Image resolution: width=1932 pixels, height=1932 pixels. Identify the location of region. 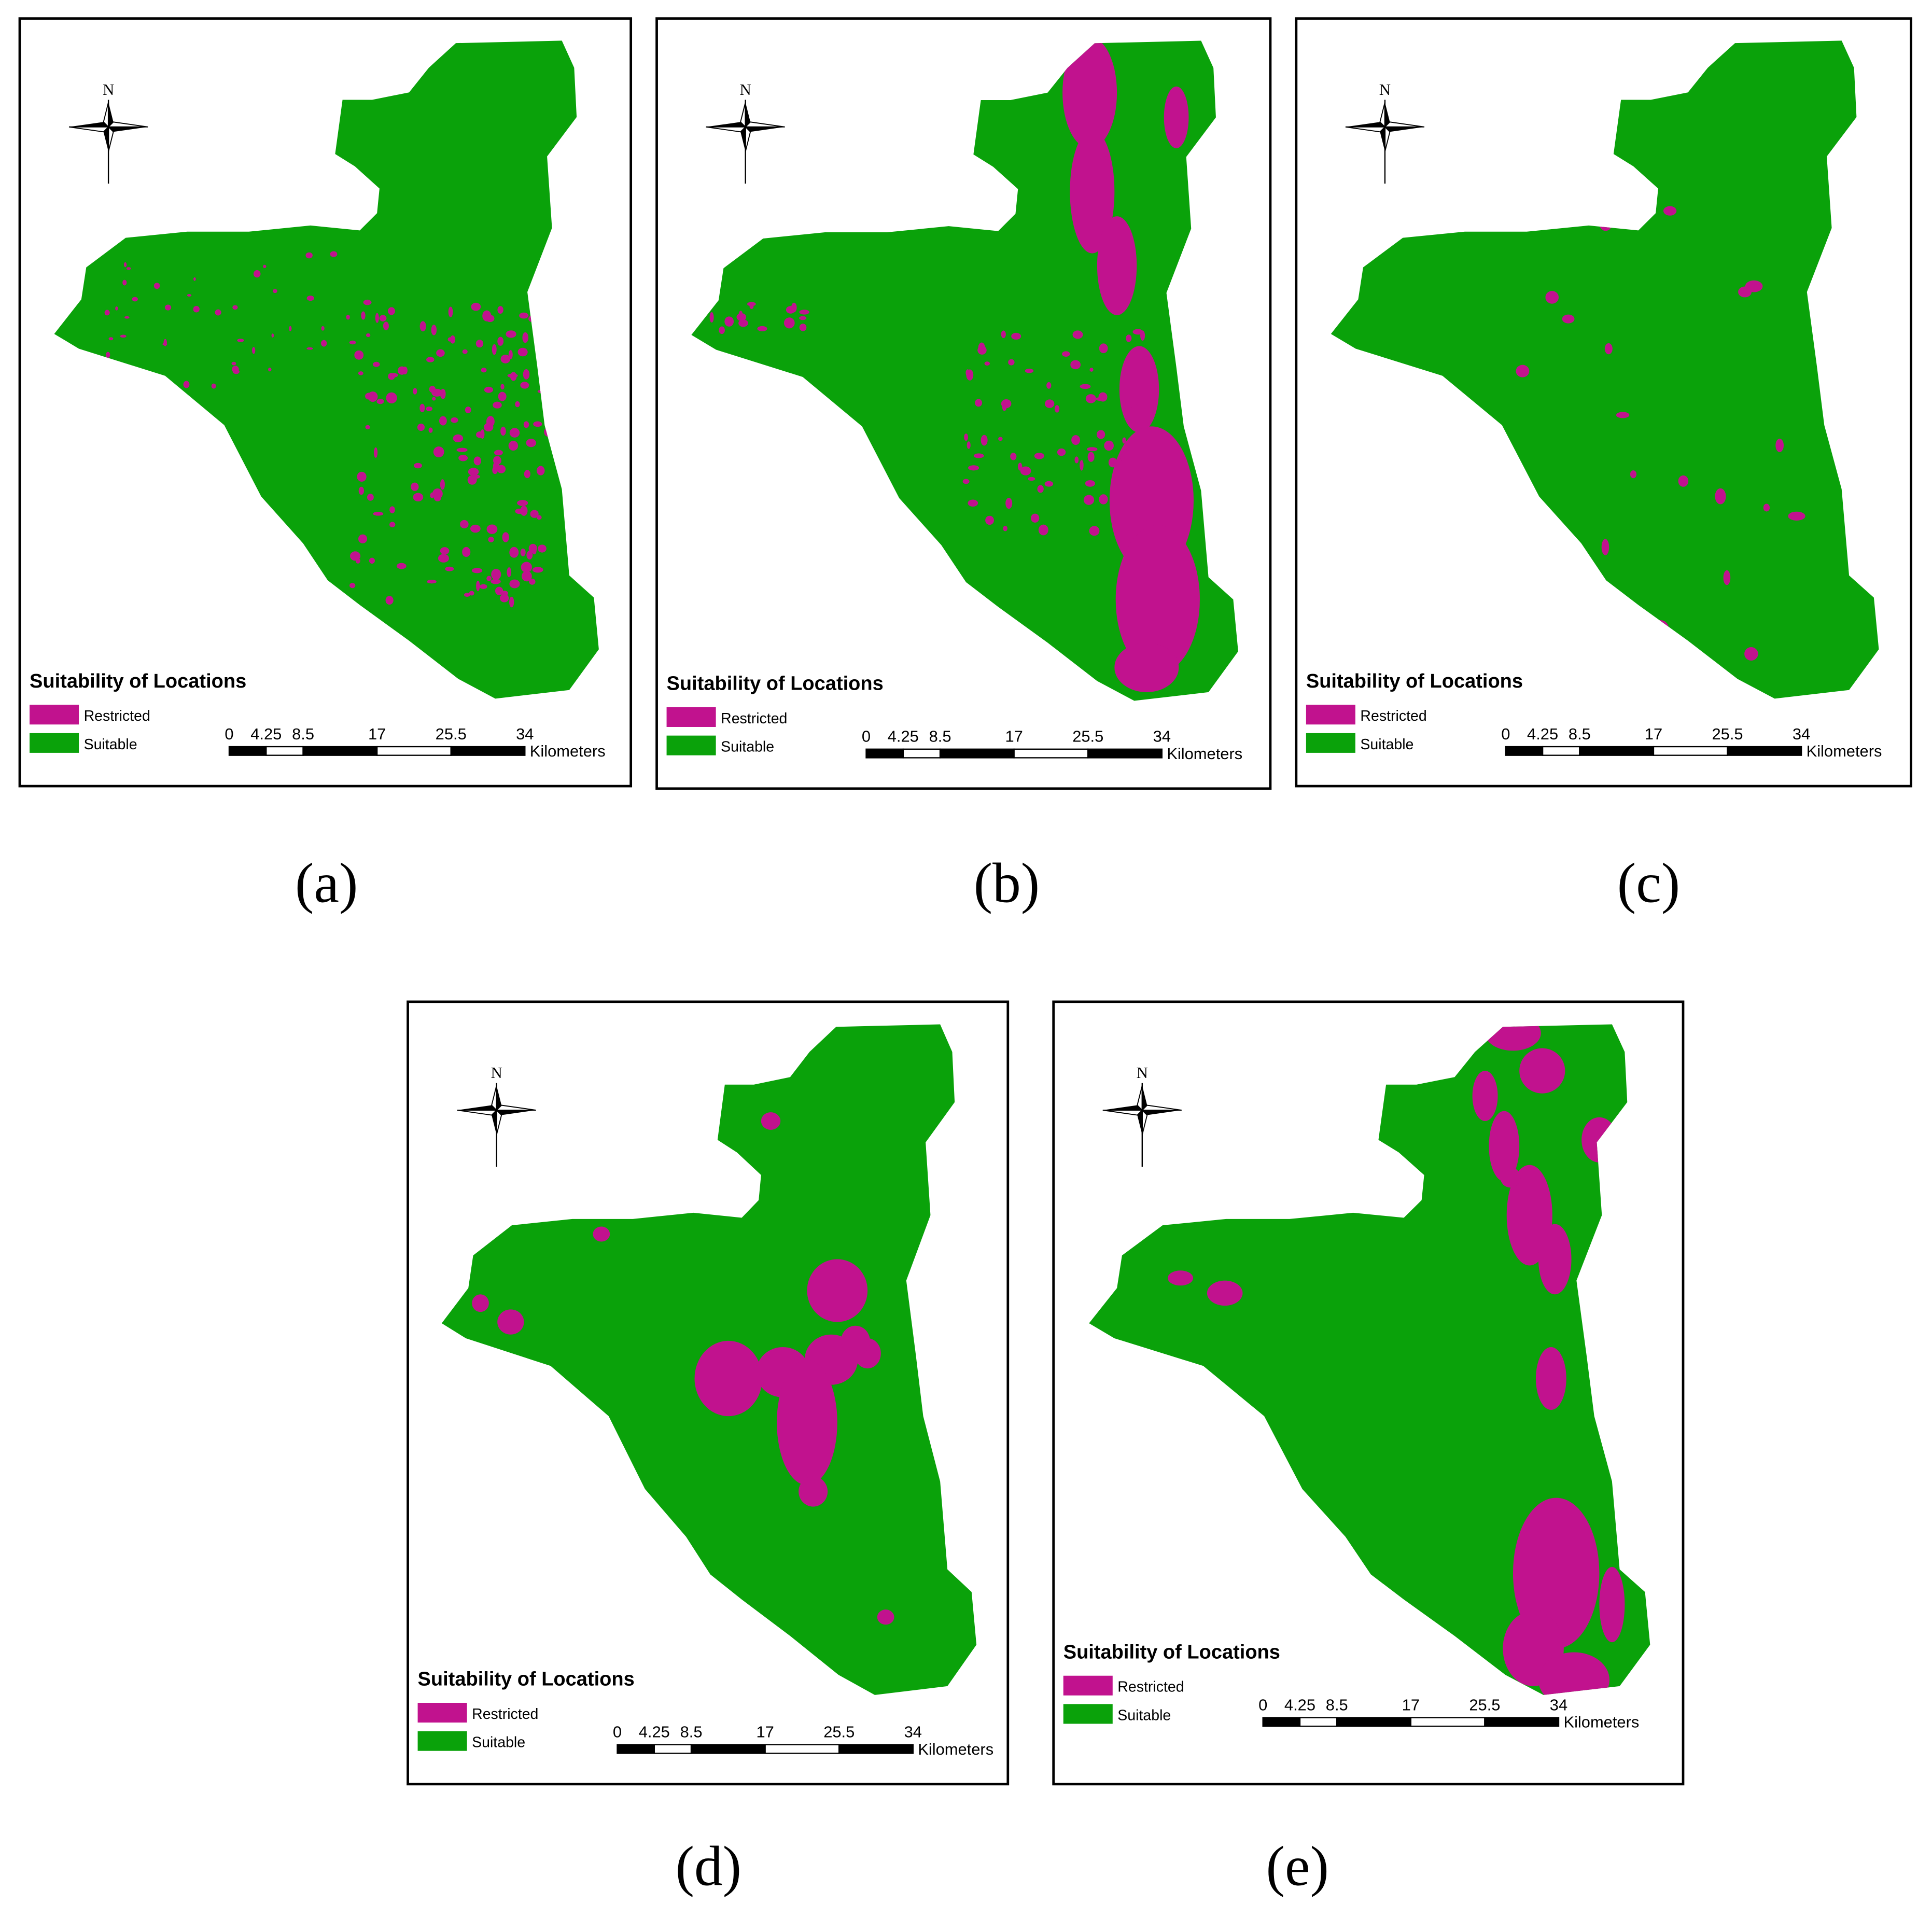
(326, 369).